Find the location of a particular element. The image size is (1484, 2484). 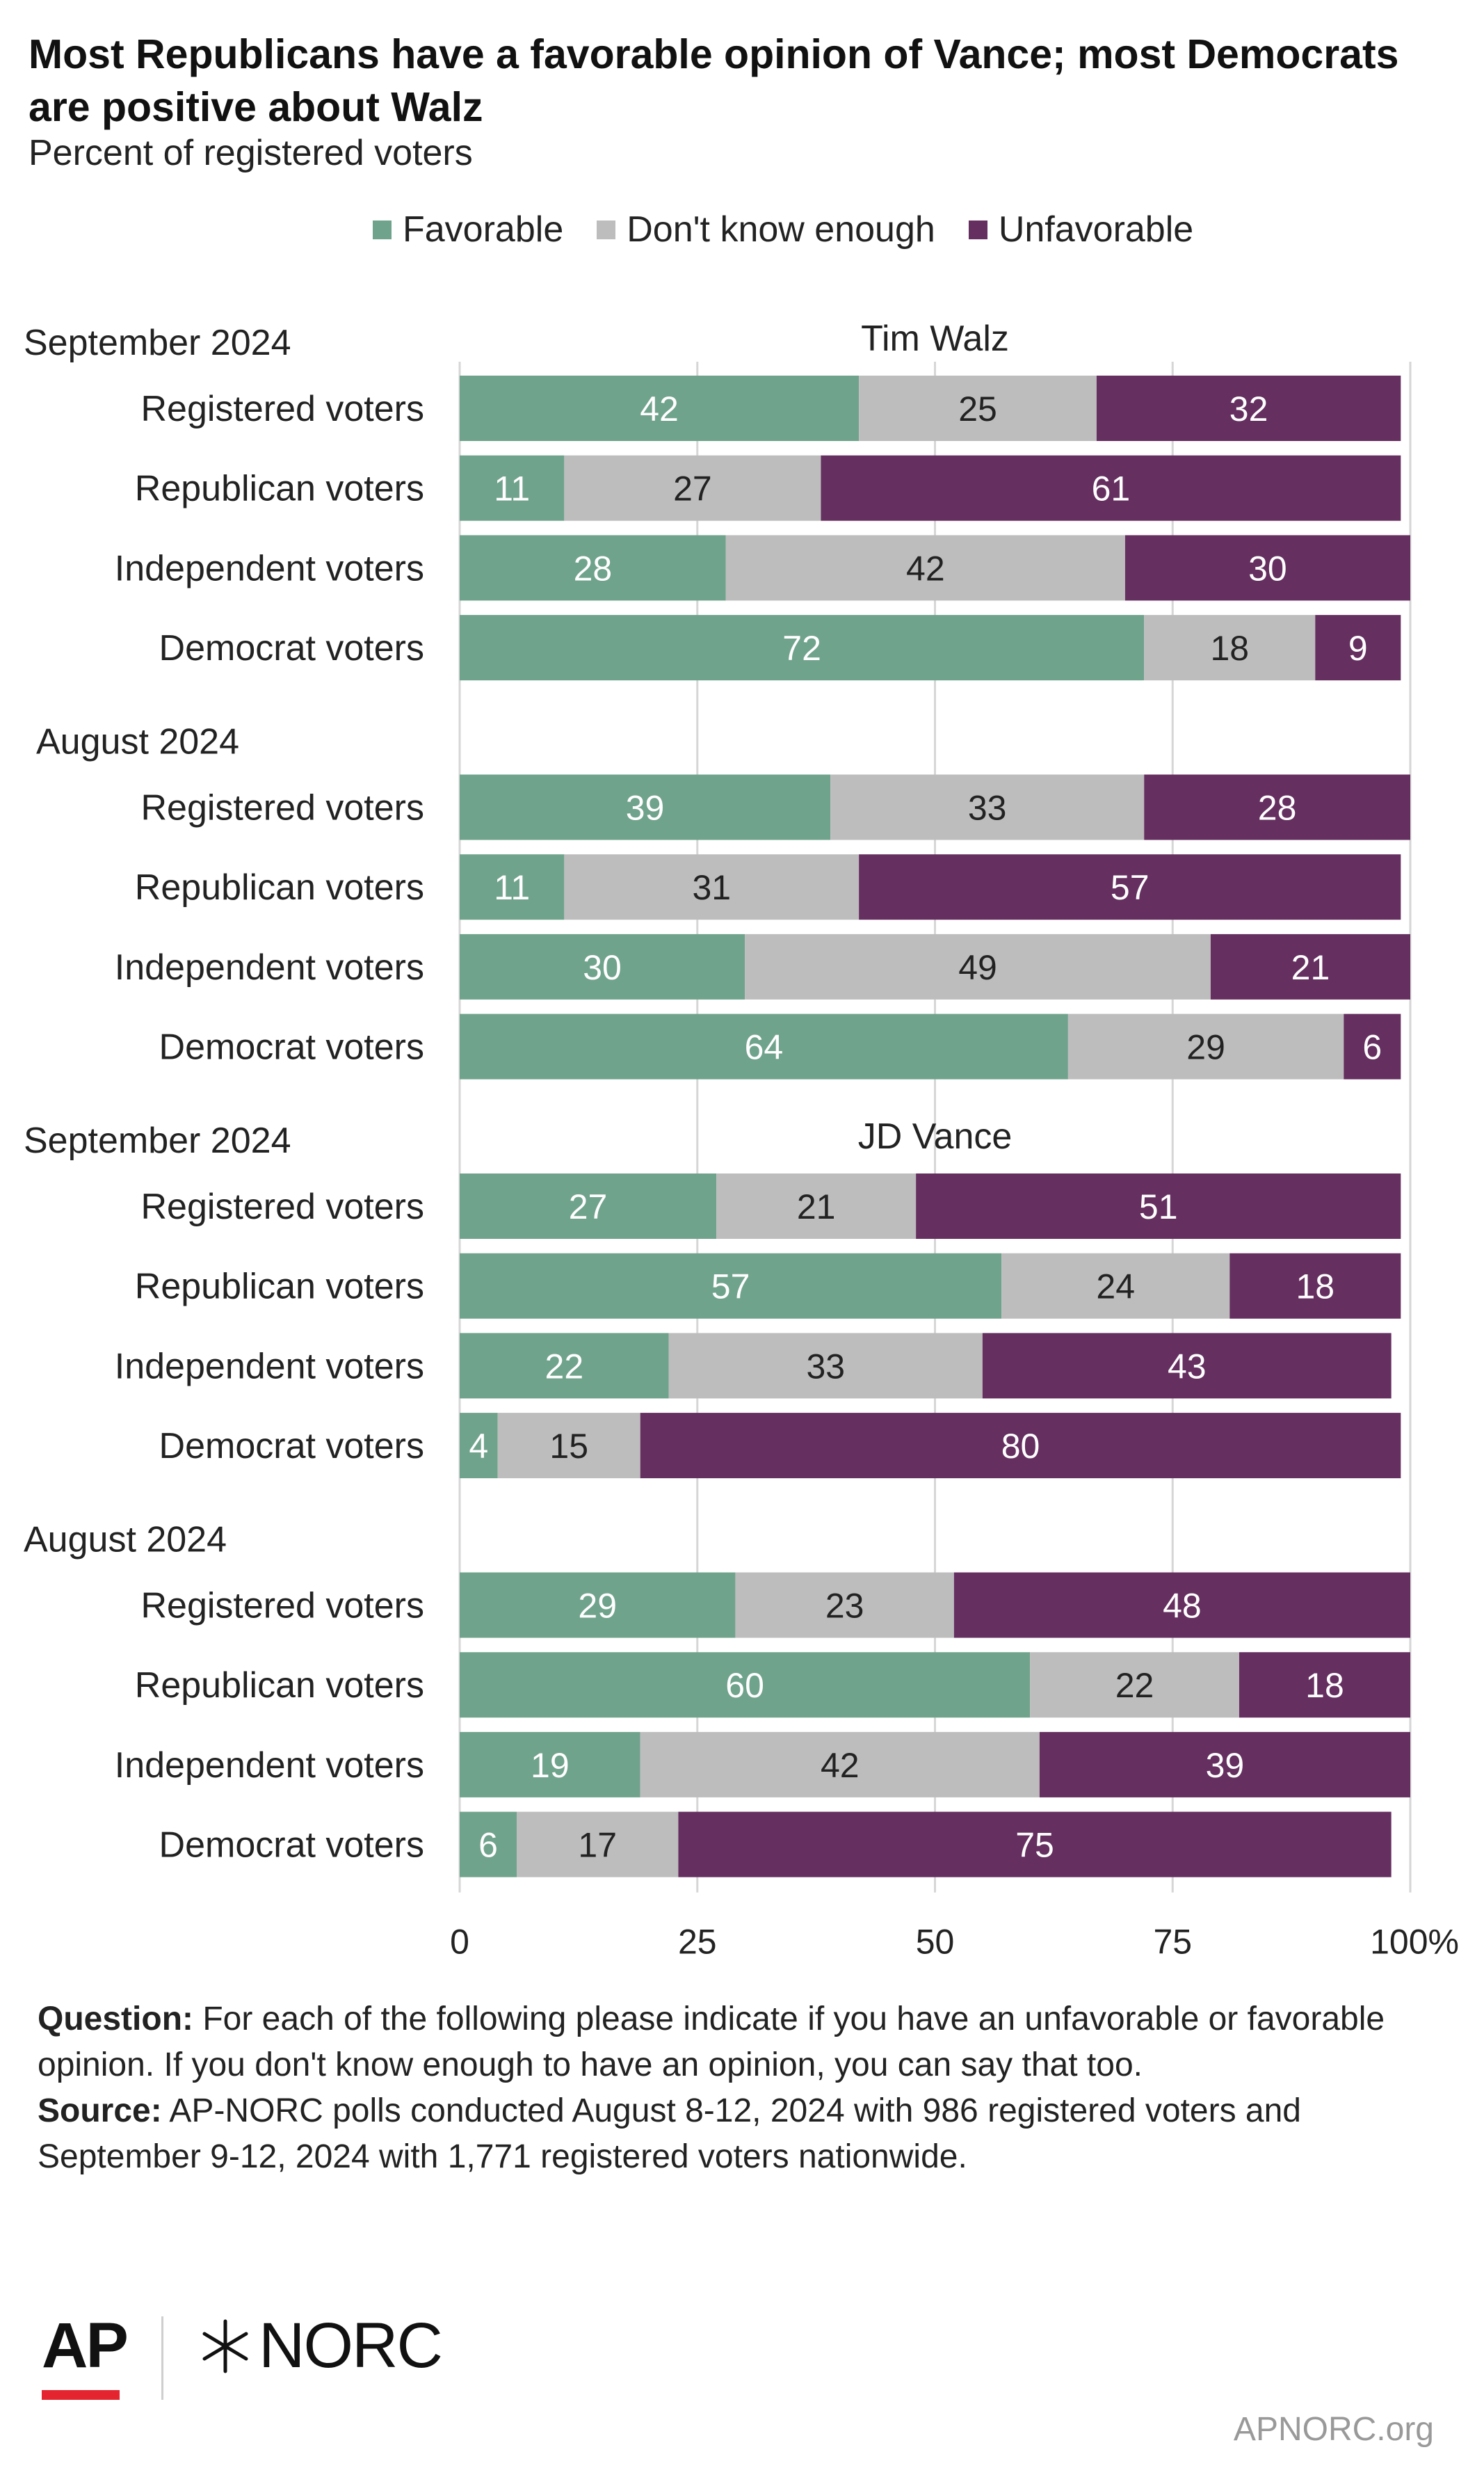

data-label-unfavorable: 61 is located at coordinates (1111, 489).